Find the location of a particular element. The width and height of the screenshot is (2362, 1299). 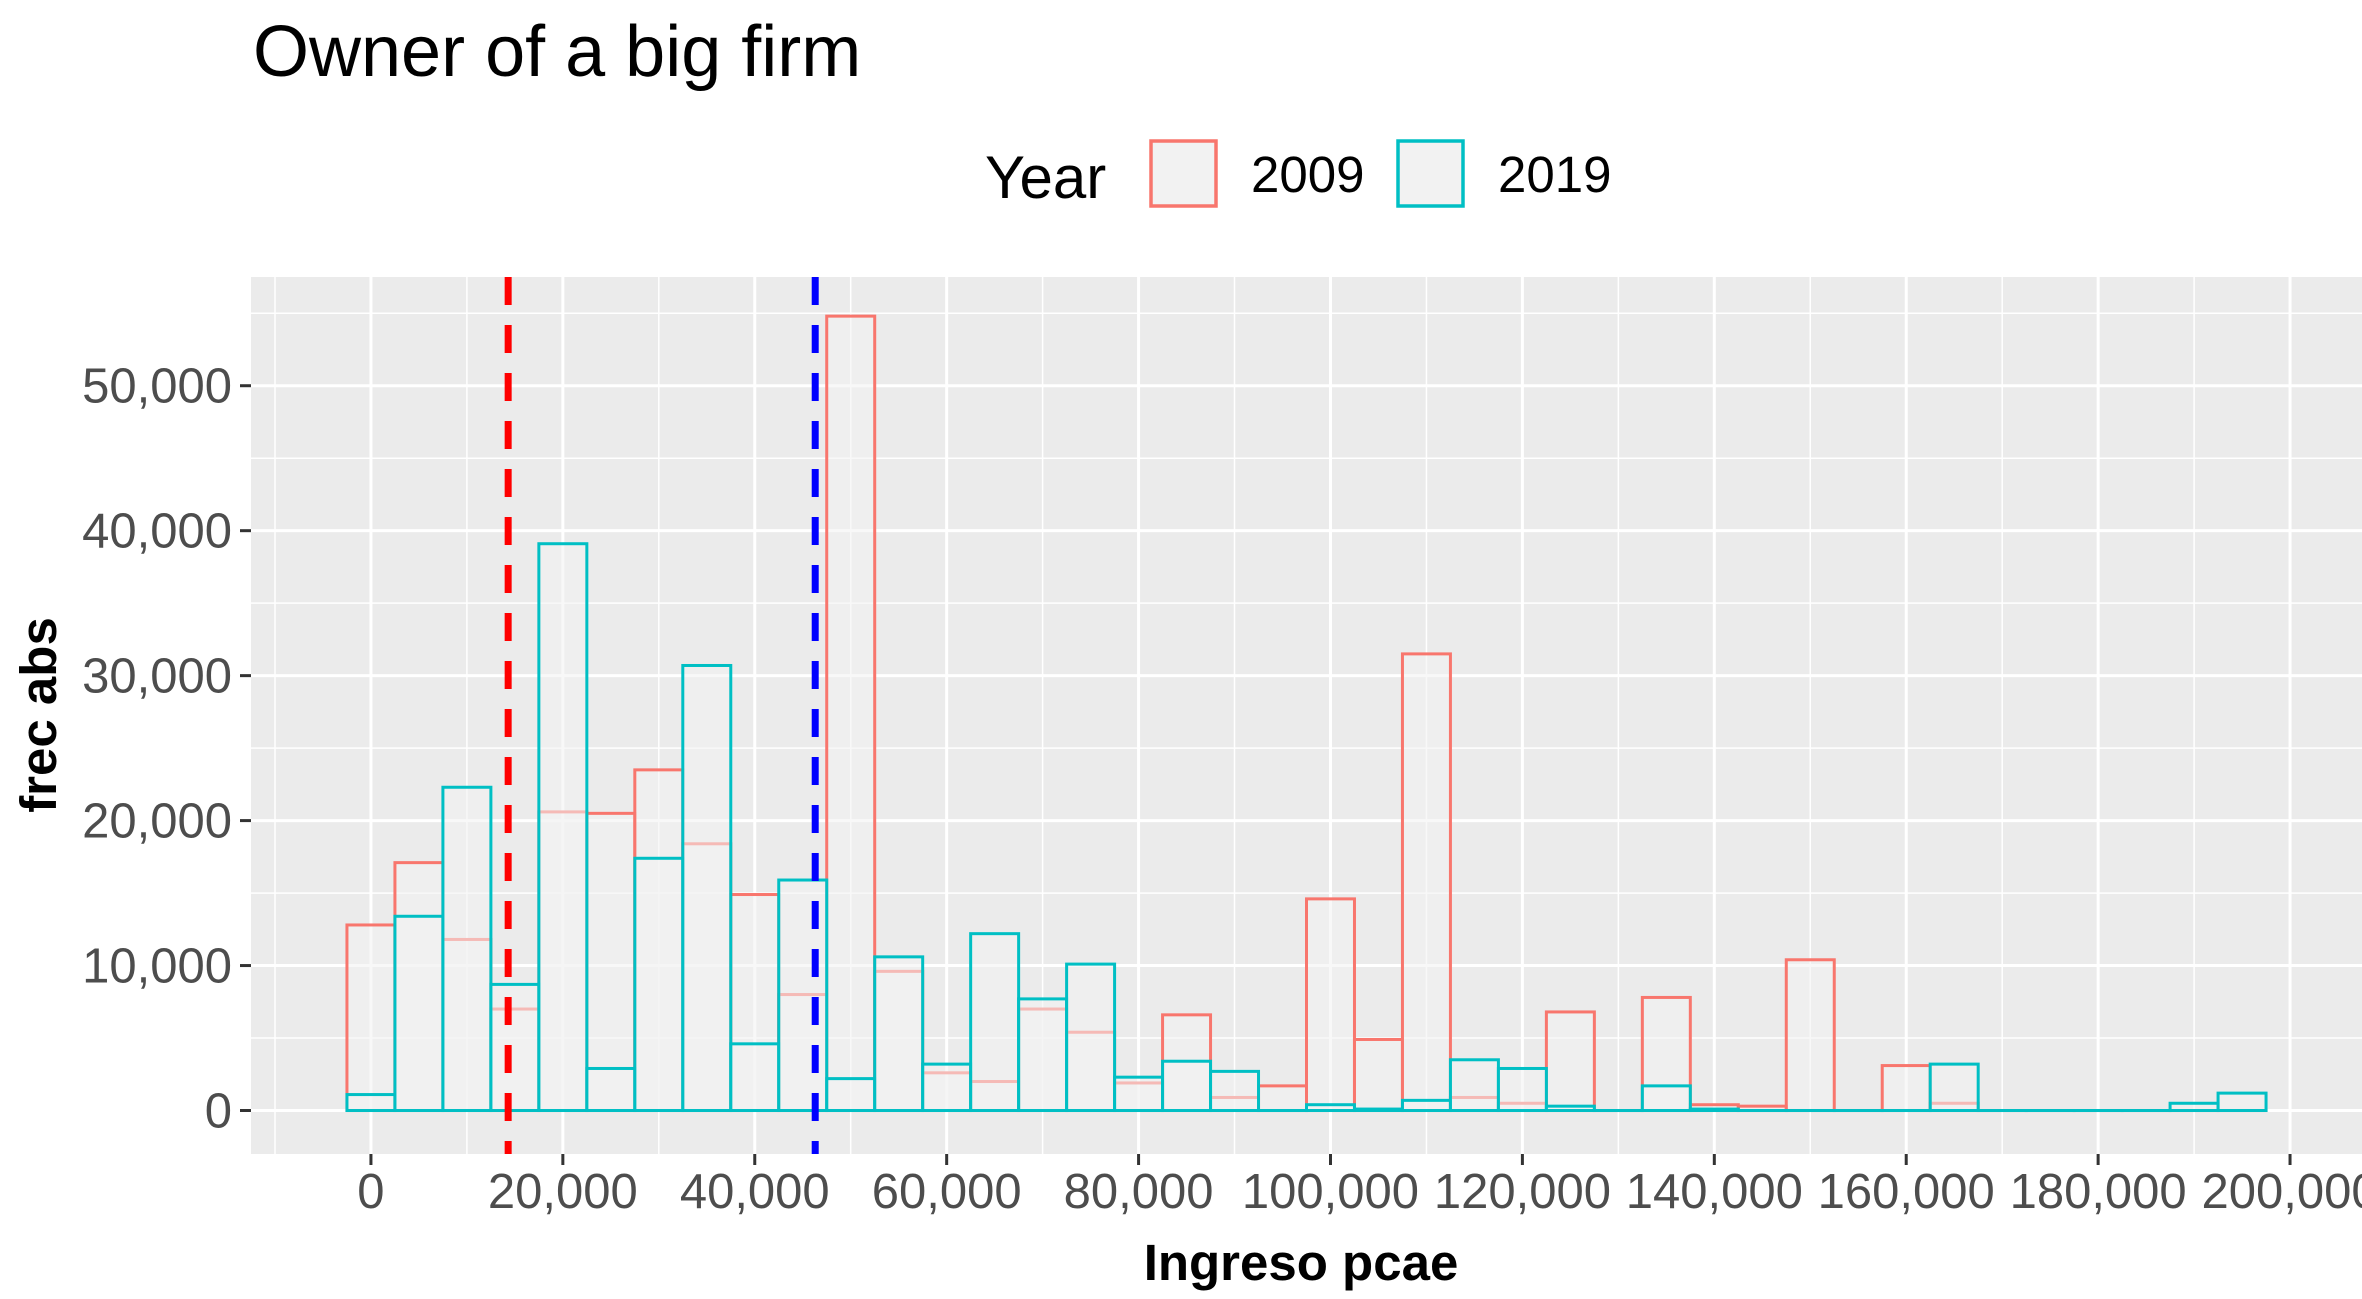

x-tick-label: 80,000 is located at coordinates (1139, 1192).